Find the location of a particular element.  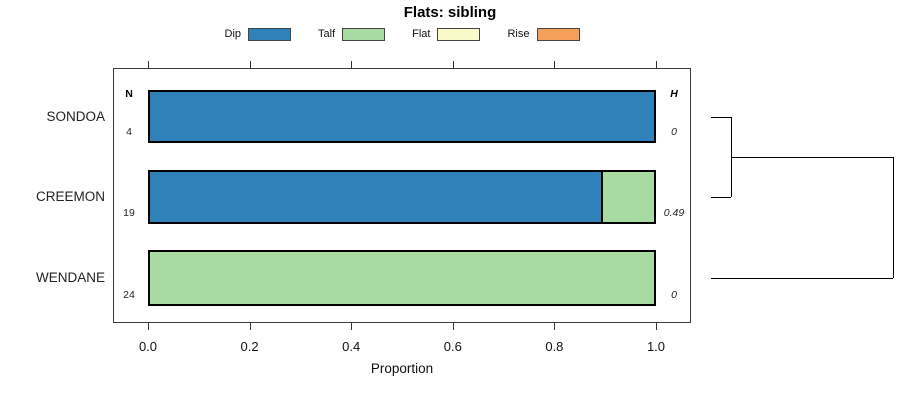

legend-label: Flat is located at coordinates (421, 34).